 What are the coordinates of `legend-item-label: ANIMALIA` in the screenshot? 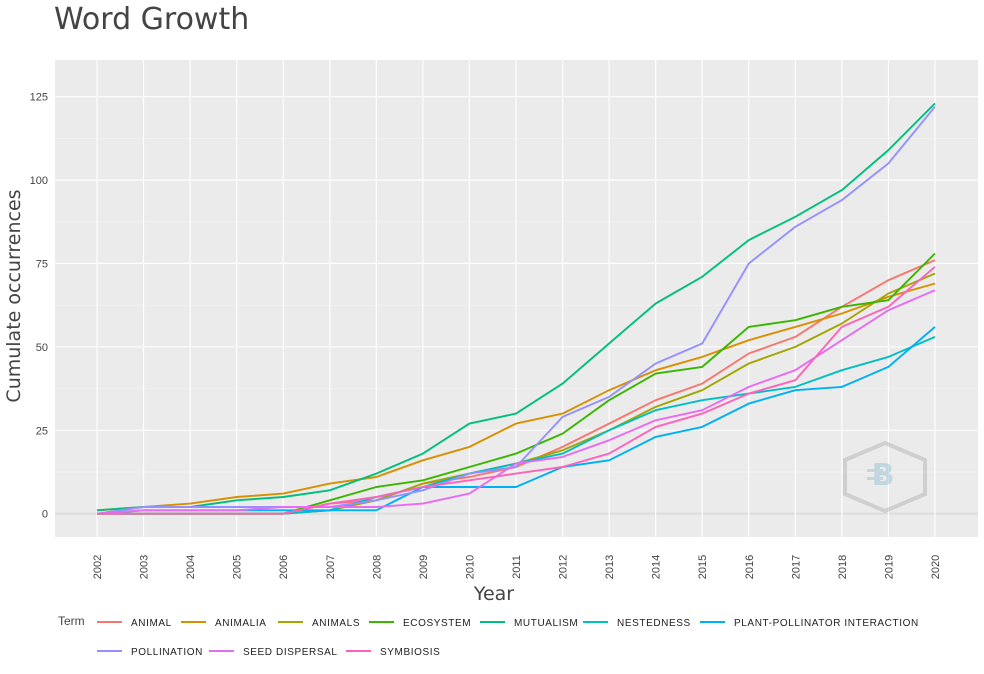 It's located at (240, 623).